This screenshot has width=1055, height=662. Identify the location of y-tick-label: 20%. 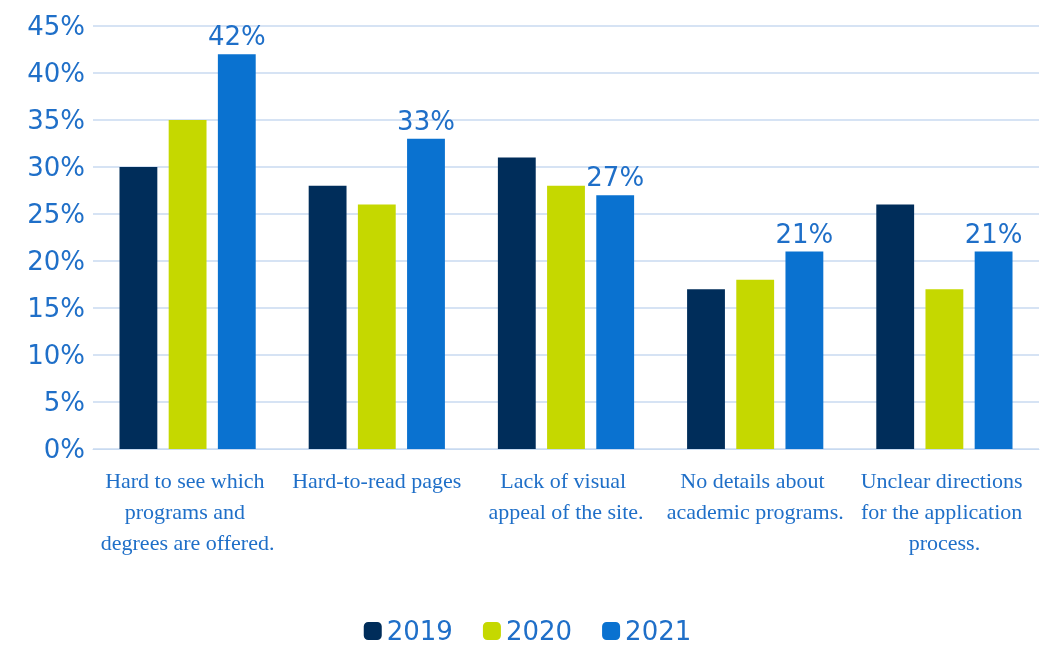
(56, 261).